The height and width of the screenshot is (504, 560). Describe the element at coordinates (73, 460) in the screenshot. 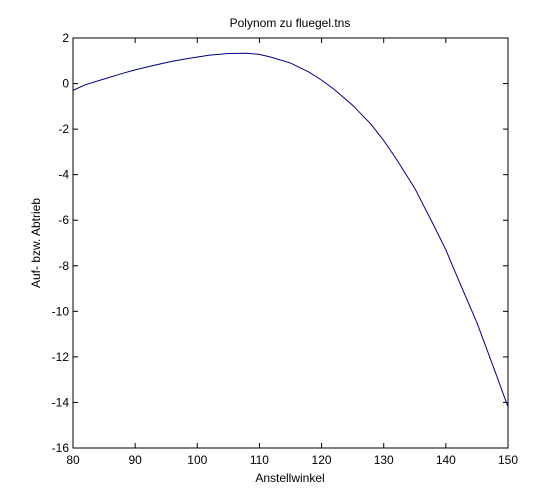

I see `x-tick-label: 80` at that location.